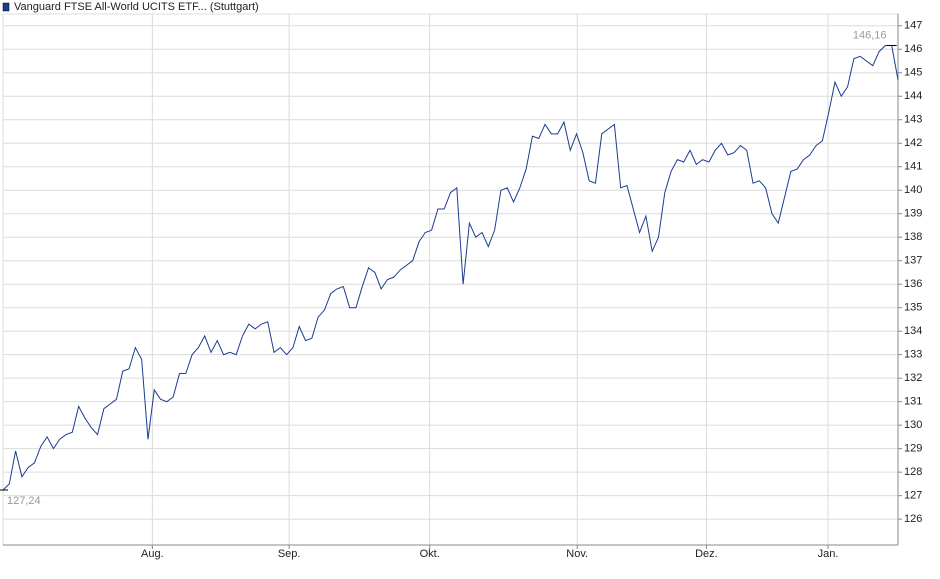 This screenshot has width=940, height=579. I want to click on legend-swatch, so click(6, 7).